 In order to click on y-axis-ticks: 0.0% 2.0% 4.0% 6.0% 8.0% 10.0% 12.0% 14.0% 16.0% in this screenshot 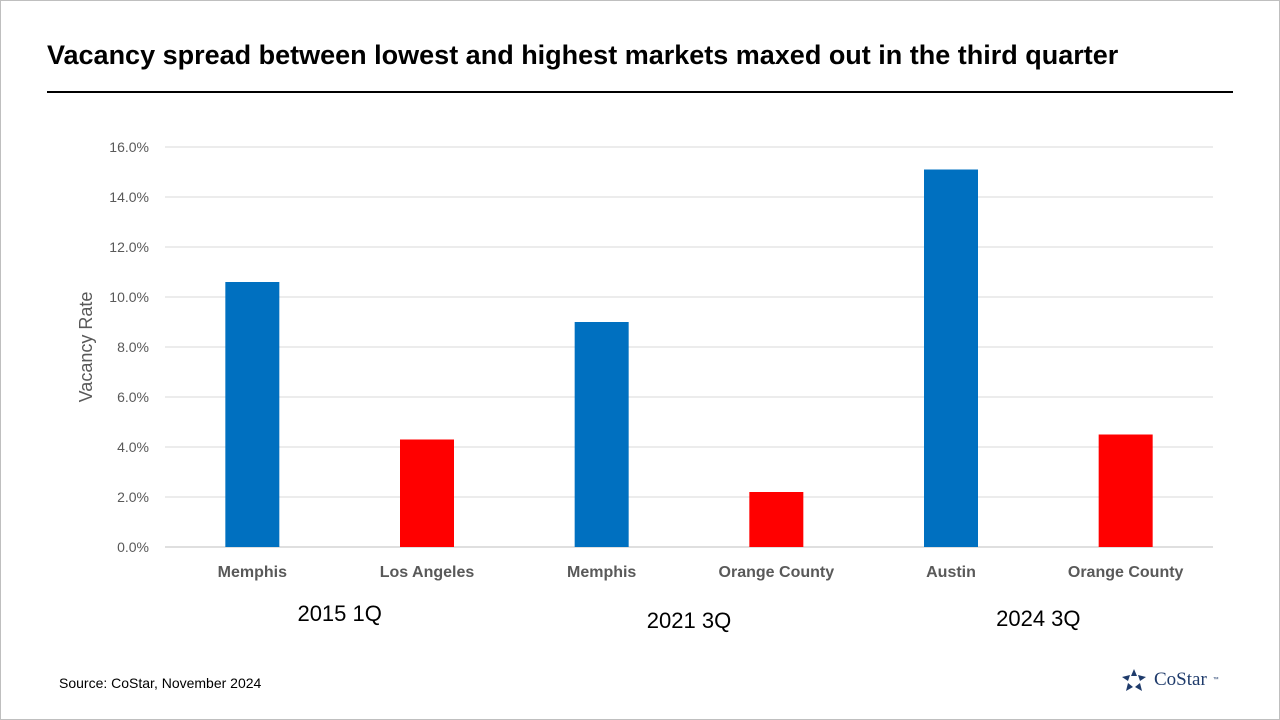, I will do `click(129, 347)`.